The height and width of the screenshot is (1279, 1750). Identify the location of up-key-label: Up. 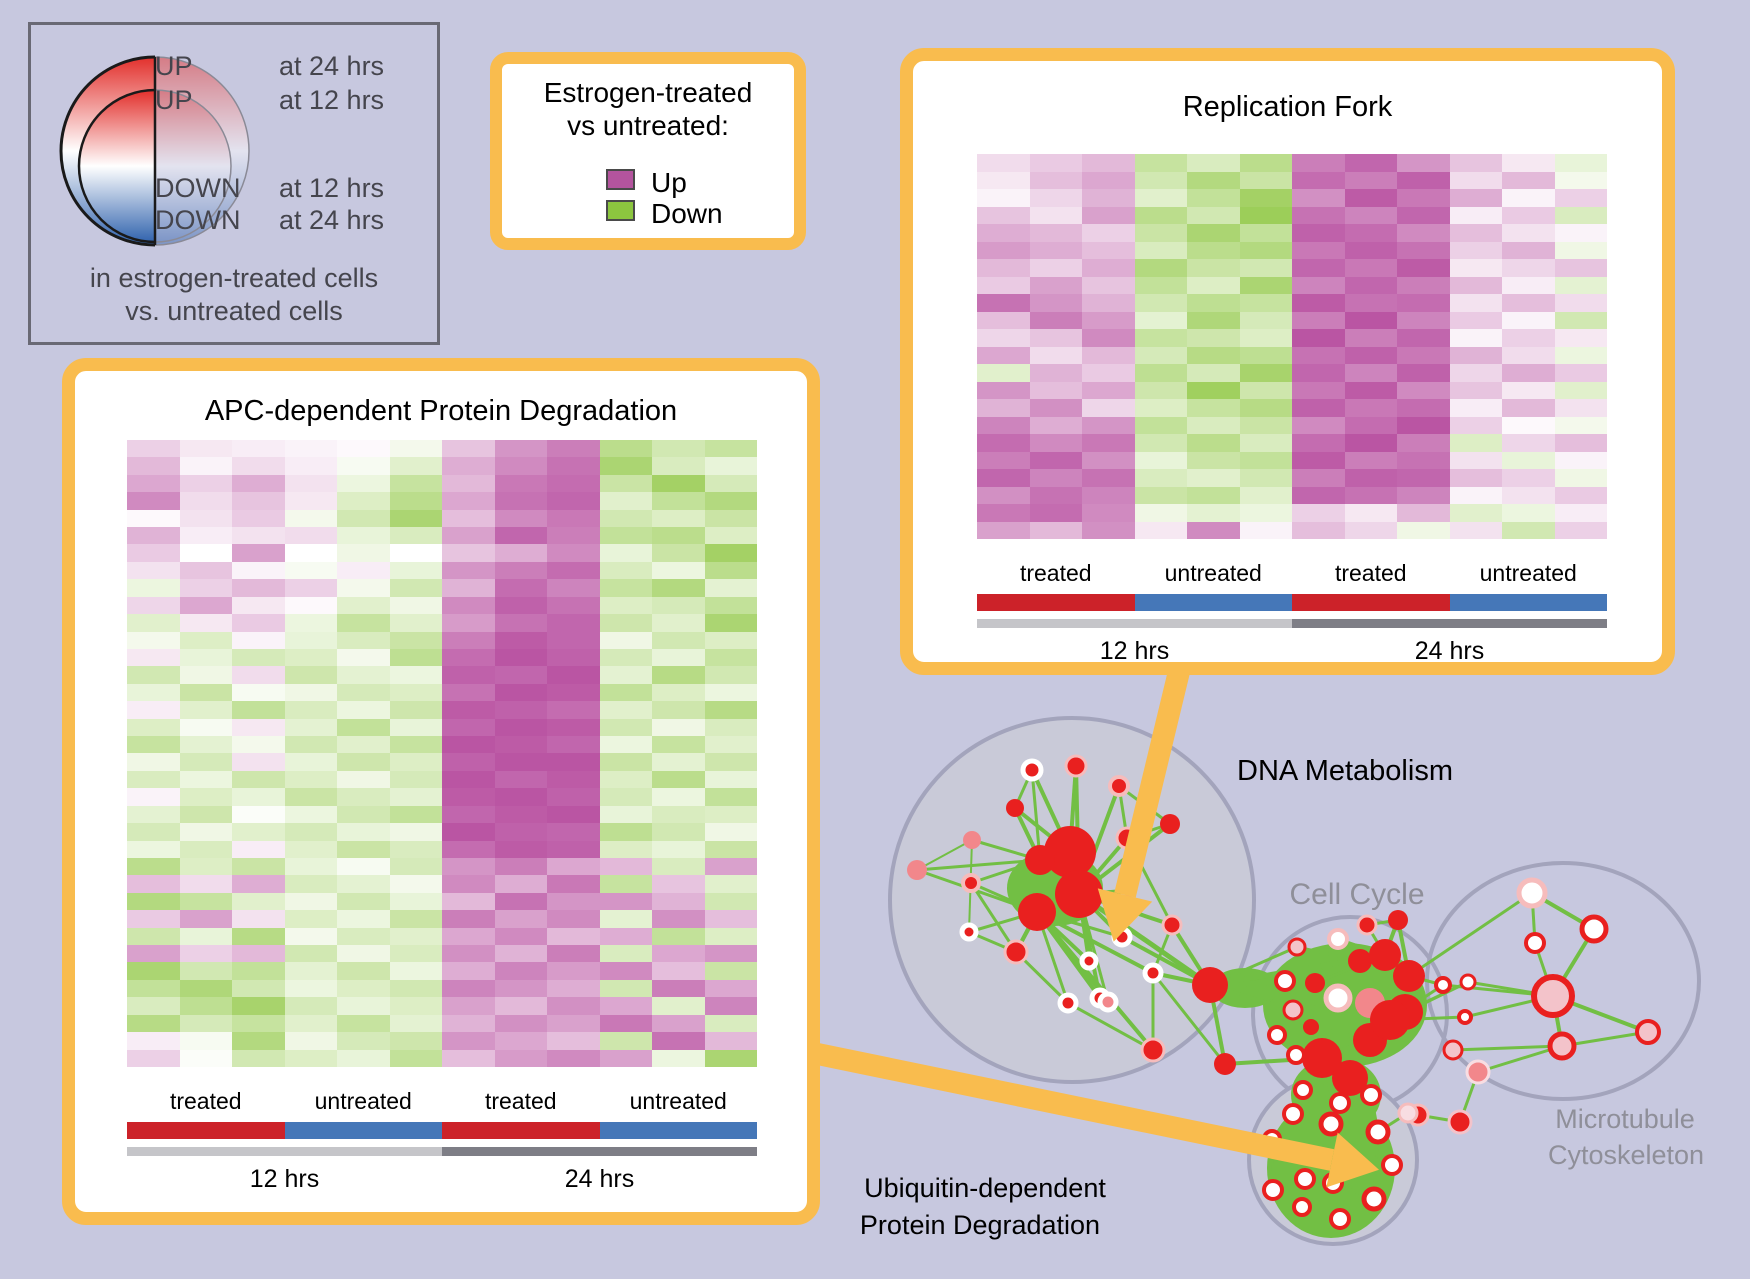
(669, 182).